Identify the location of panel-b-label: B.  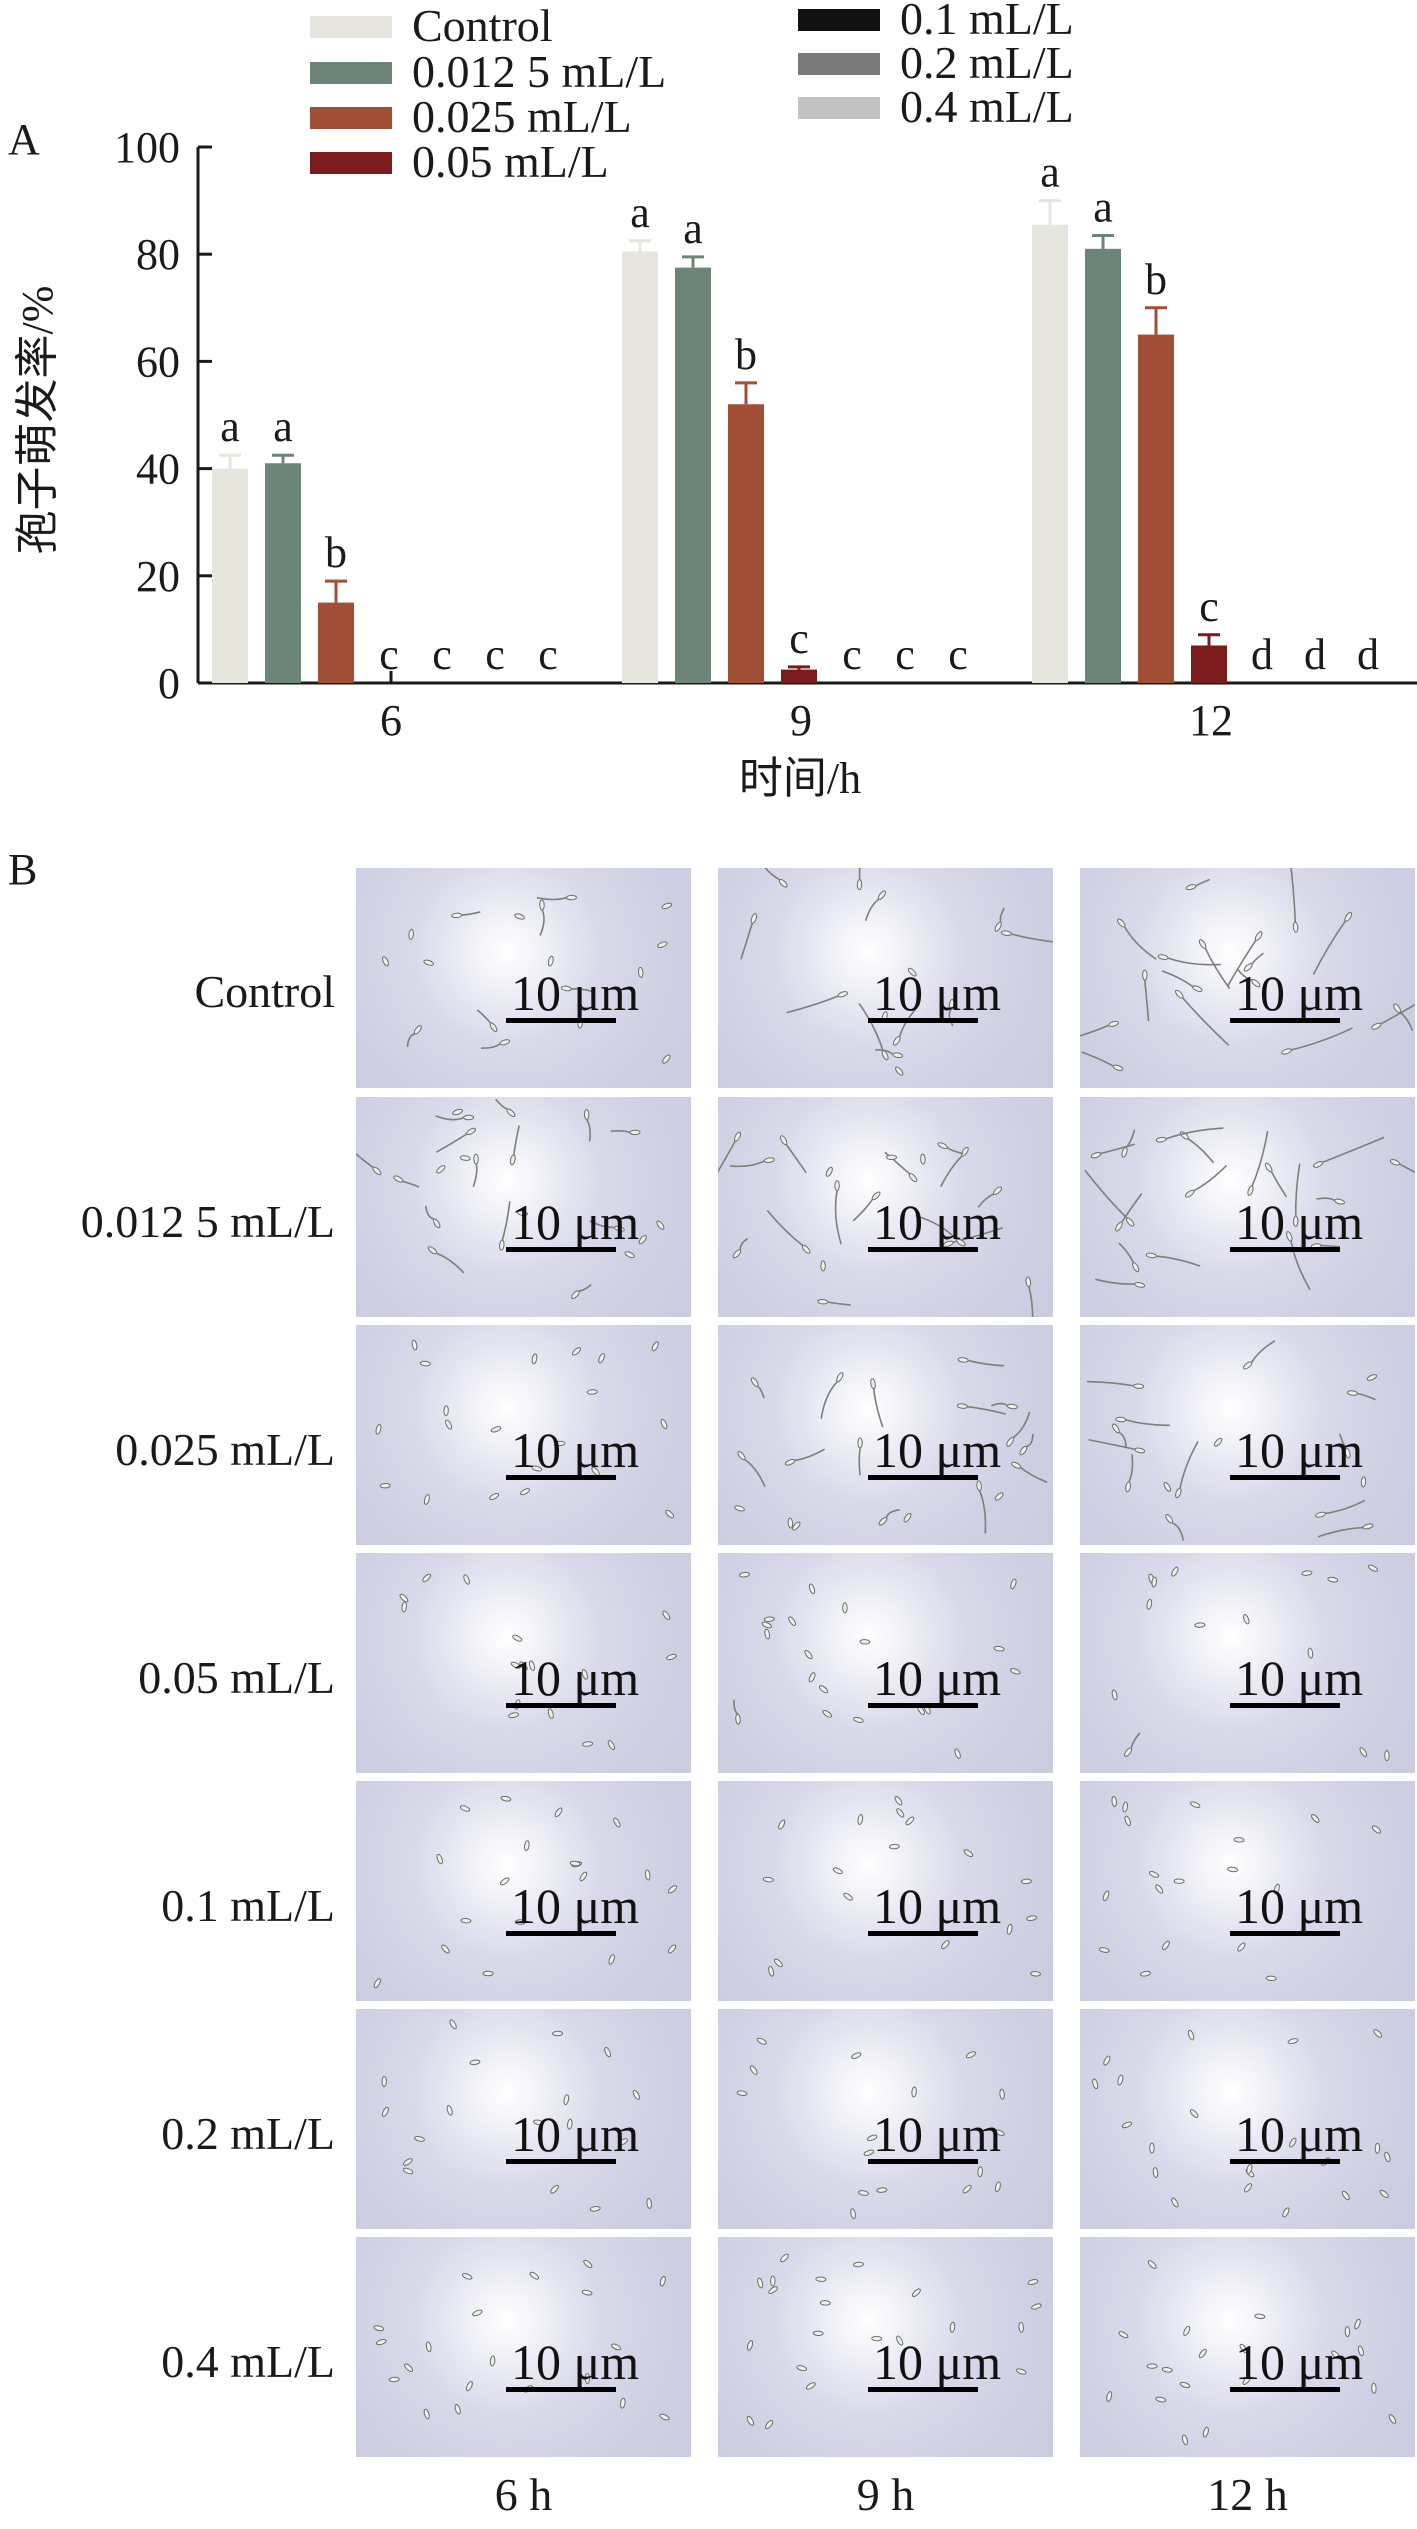
(23, 869).